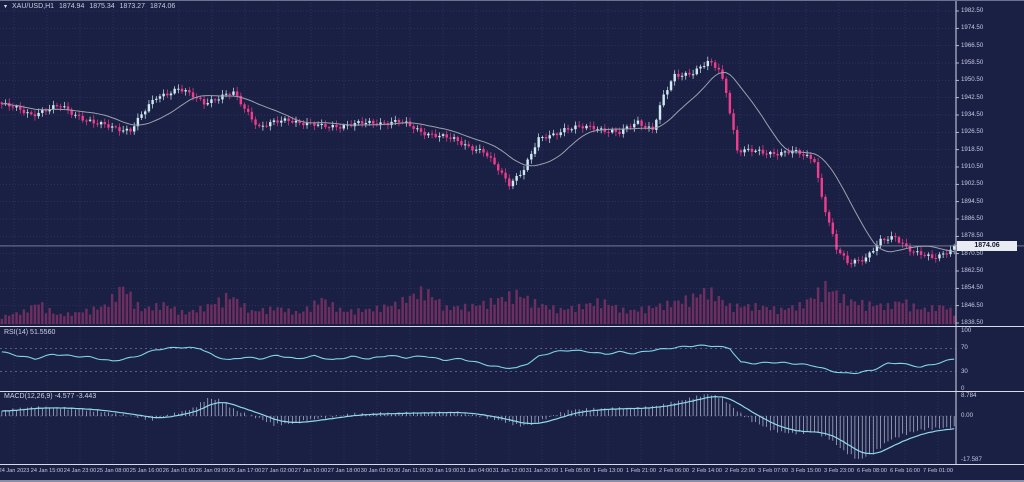  What do you see at coordinates (674, 470) in the screenshot?
I see `time-label: 2 Feb 06:00` at bounding box center [674, 470].